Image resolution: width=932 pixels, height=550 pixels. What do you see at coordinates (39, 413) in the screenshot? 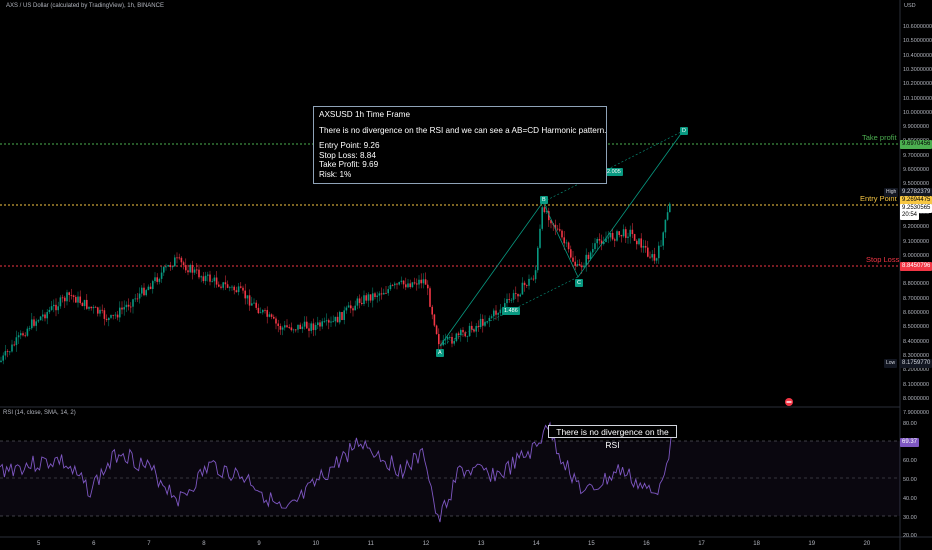
I see `rsi-legend: RSI (14, close, SMA, 14, 2)` at bounding box center [39, 413].